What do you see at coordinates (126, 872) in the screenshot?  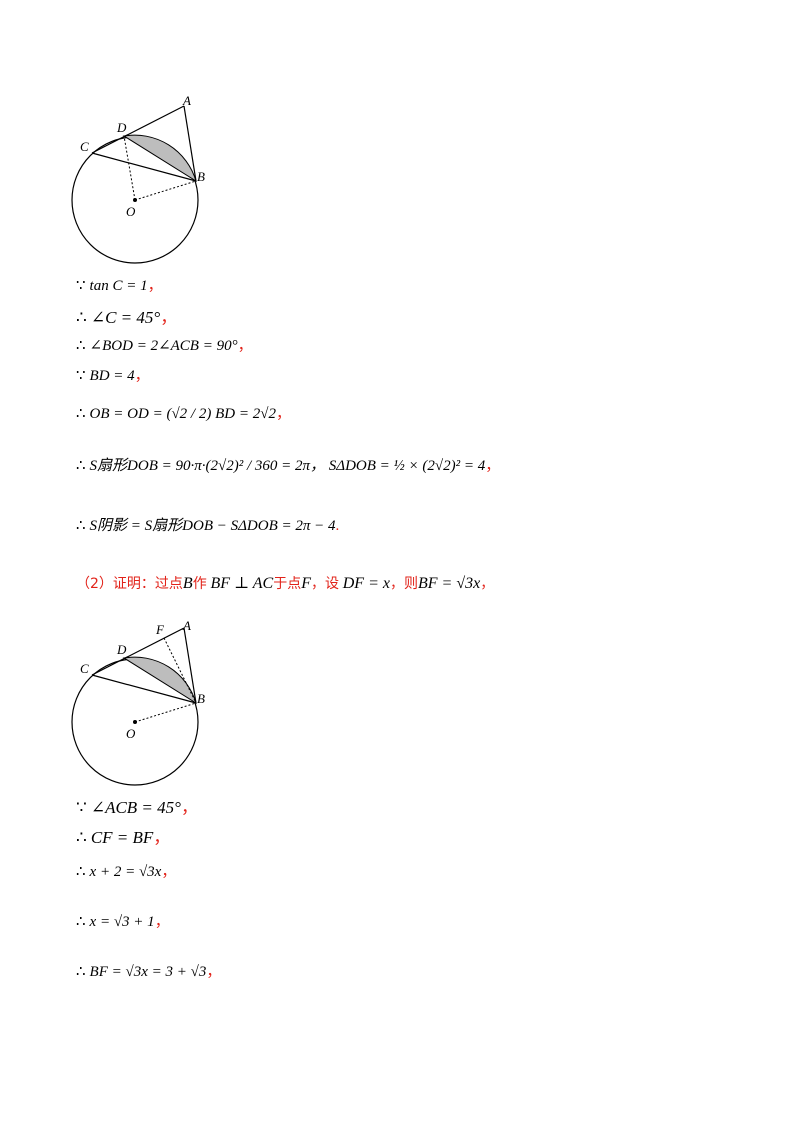 I see `part2-line-3: ∴ x + 2 = √3x，` at bounding box center [126, 872].